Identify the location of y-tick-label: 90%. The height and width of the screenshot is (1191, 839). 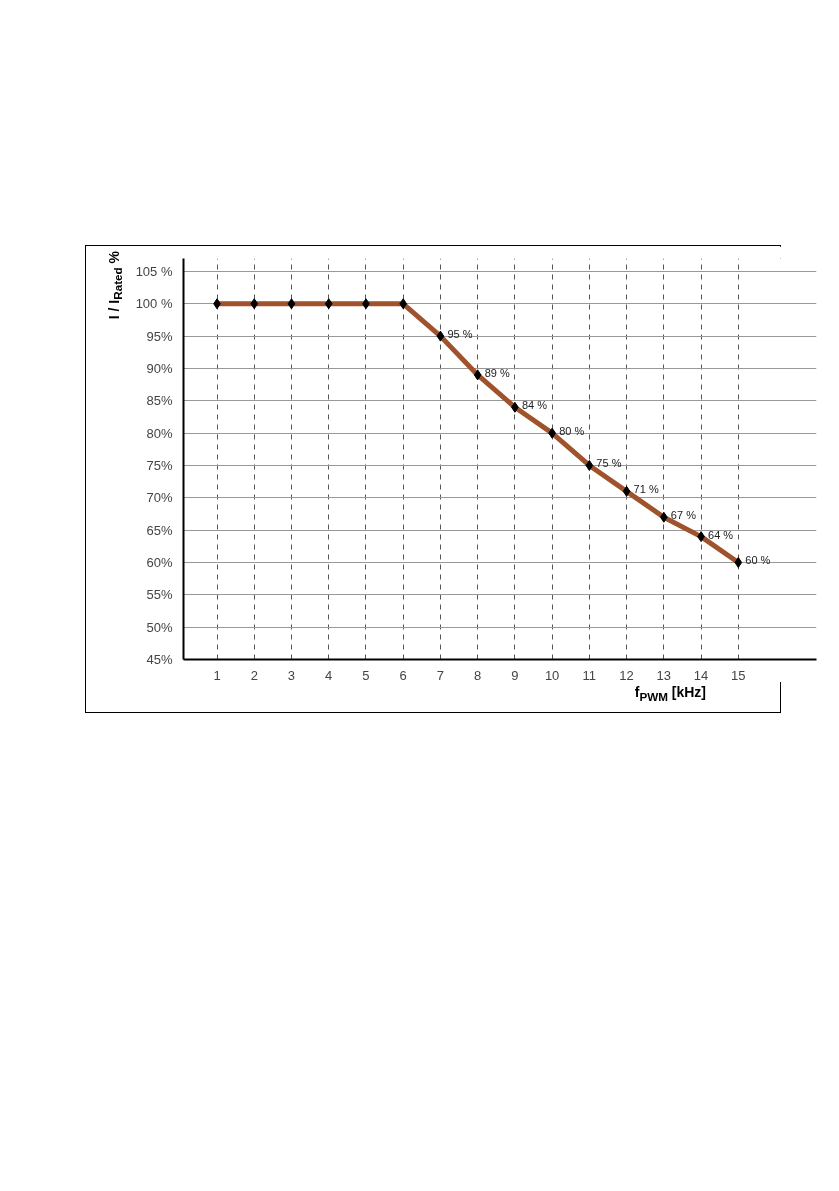
(159, 368).